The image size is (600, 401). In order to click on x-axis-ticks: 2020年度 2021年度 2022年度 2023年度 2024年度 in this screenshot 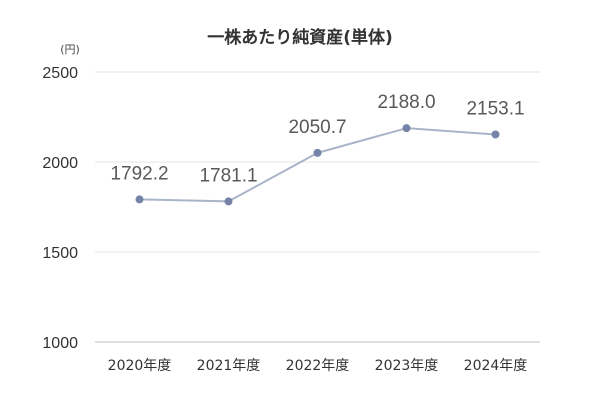, I will do `click(318, 366)`.